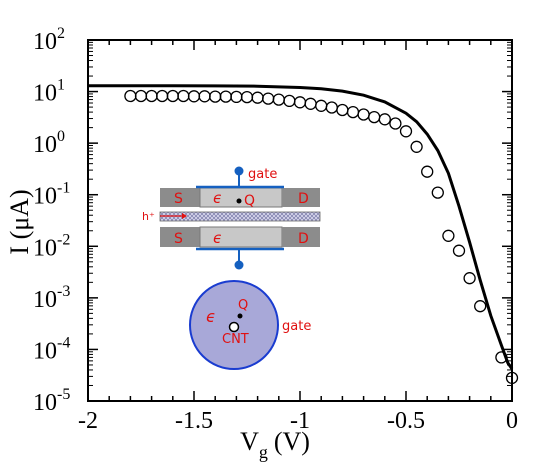 The width and height of the screenshot is (544, 469). What do you see at coordinates (51, 349) in the screenshot?
I see `y-tick-label: 10⁻⁴` at bounding box center [51, 349].